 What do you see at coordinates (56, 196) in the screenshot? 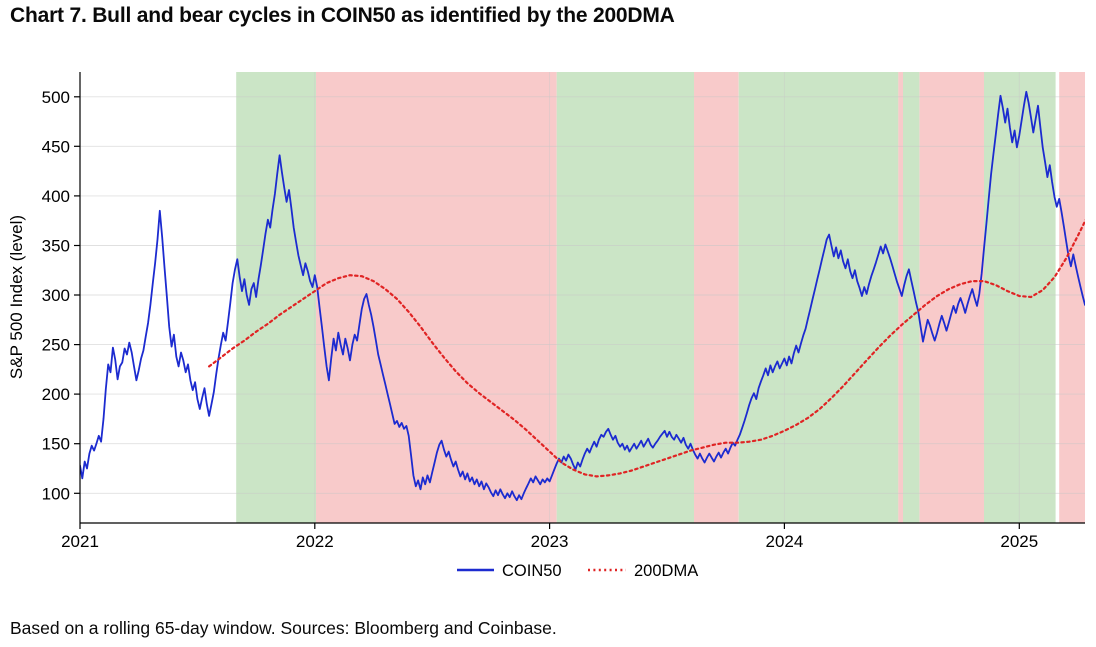
I see `y-tick-label: 400` at bounding box center [56, 196].